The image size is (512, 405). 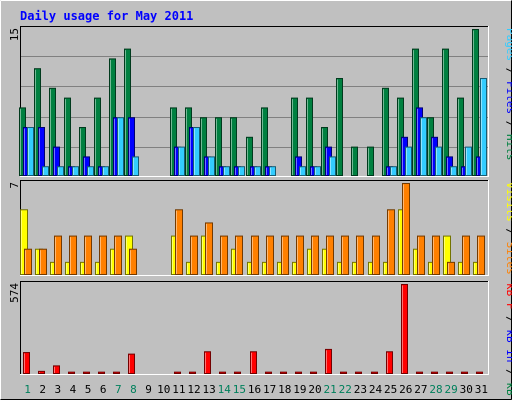 What do you see at coordinates (14, 293) in the screenshot?
I see `panel-3-y-max-label: 574` at bounding box center [14, 293].